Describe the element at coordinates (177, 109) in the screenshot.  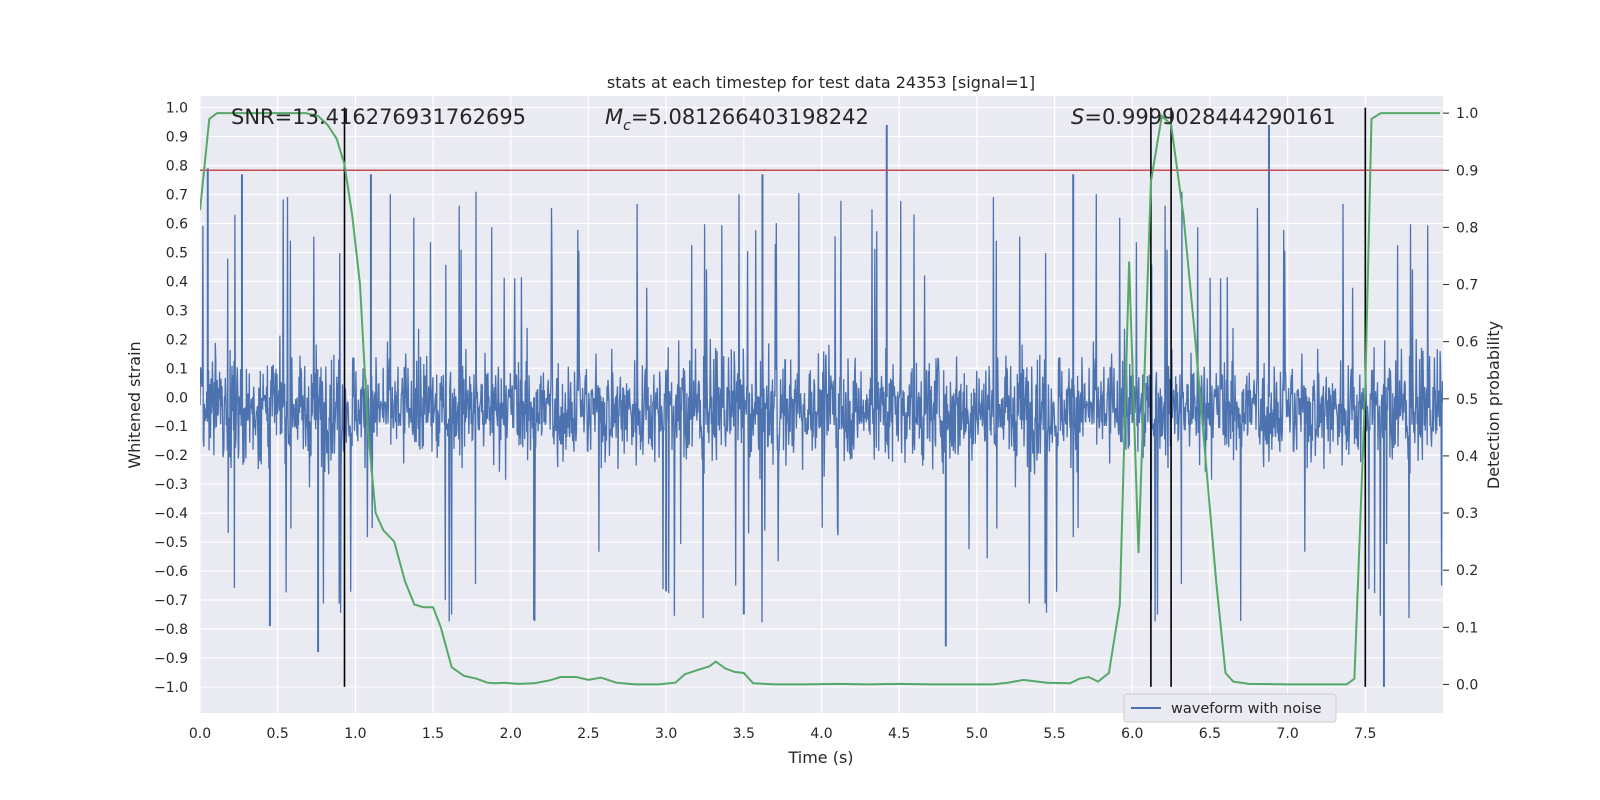
I see `y-left-tick-label: 1.0` at that location.